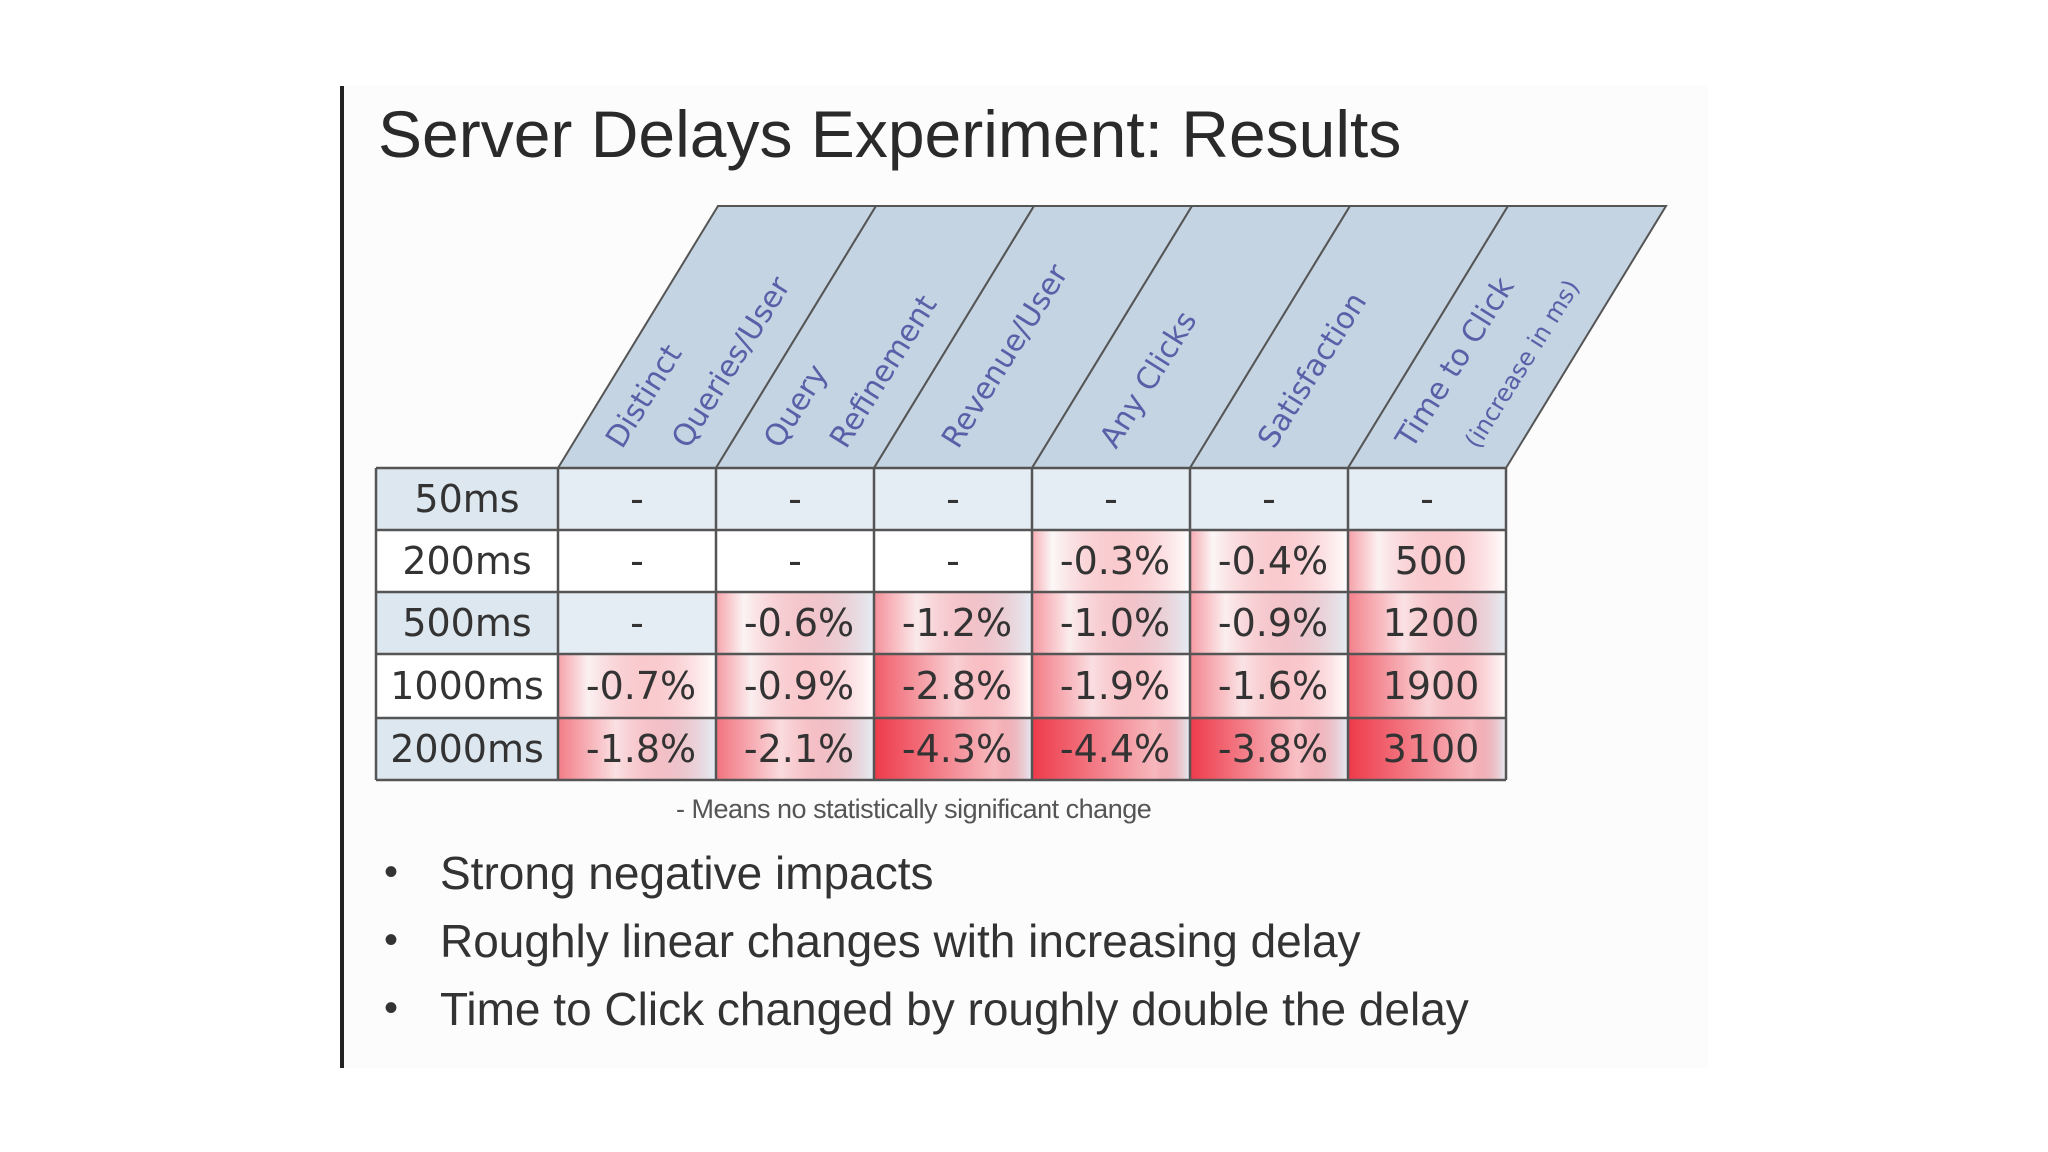 Image resolution: width=2048 pixels, height=1152 pixels. Describe the element at coordinates (1431, 749) in the screenshot. I see `table-cell-value: 3100` at that location.